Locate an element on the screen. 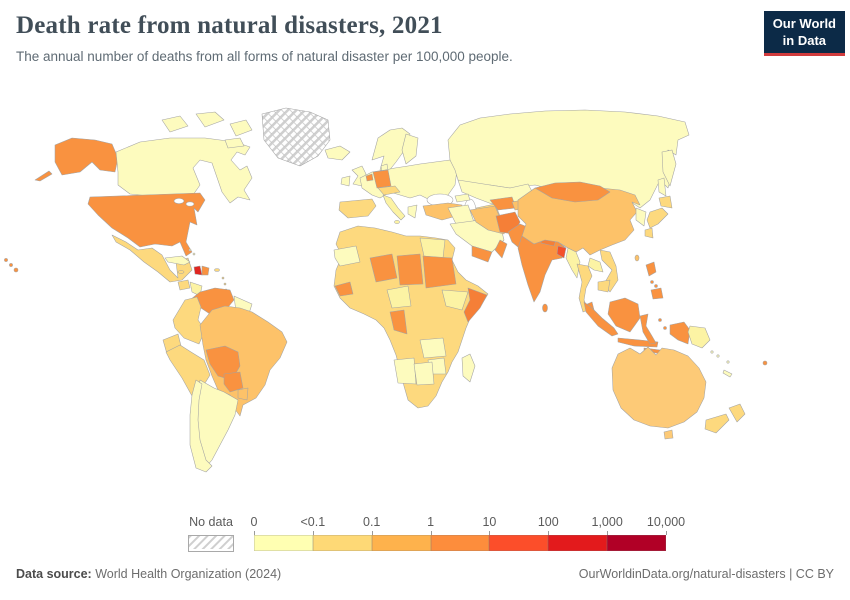 The height and width of the screenshot is (600, 850). region-japan is located at coordinates (658, 217).